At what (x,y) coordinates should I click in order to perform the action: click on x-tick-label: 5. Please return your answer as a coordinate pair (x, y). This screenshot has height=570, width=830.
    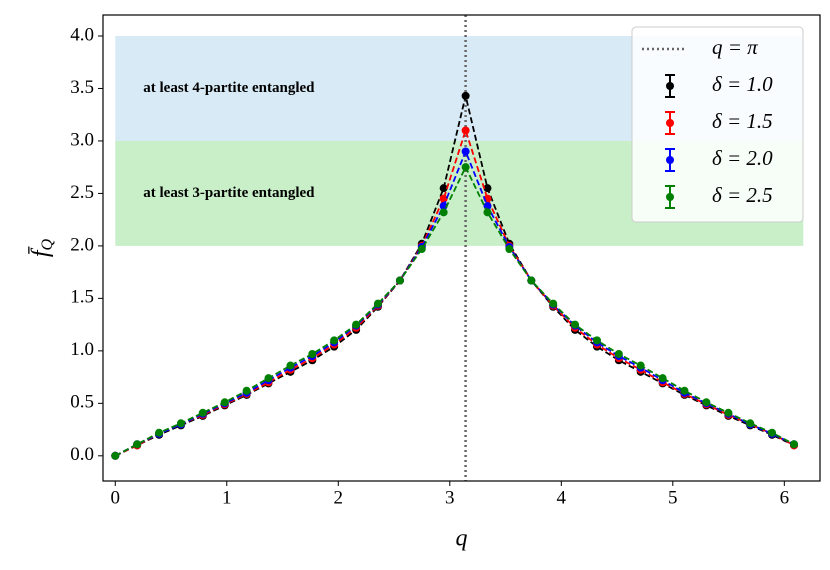
    Looking at the image, I should click on (673, 497).